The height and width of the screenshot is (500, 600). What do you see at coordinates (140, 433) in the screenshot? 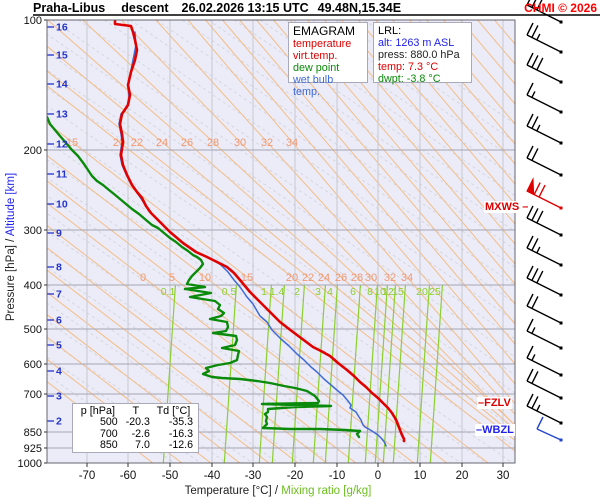
I see `cell: -2.6` at bounding box center [140, 433].